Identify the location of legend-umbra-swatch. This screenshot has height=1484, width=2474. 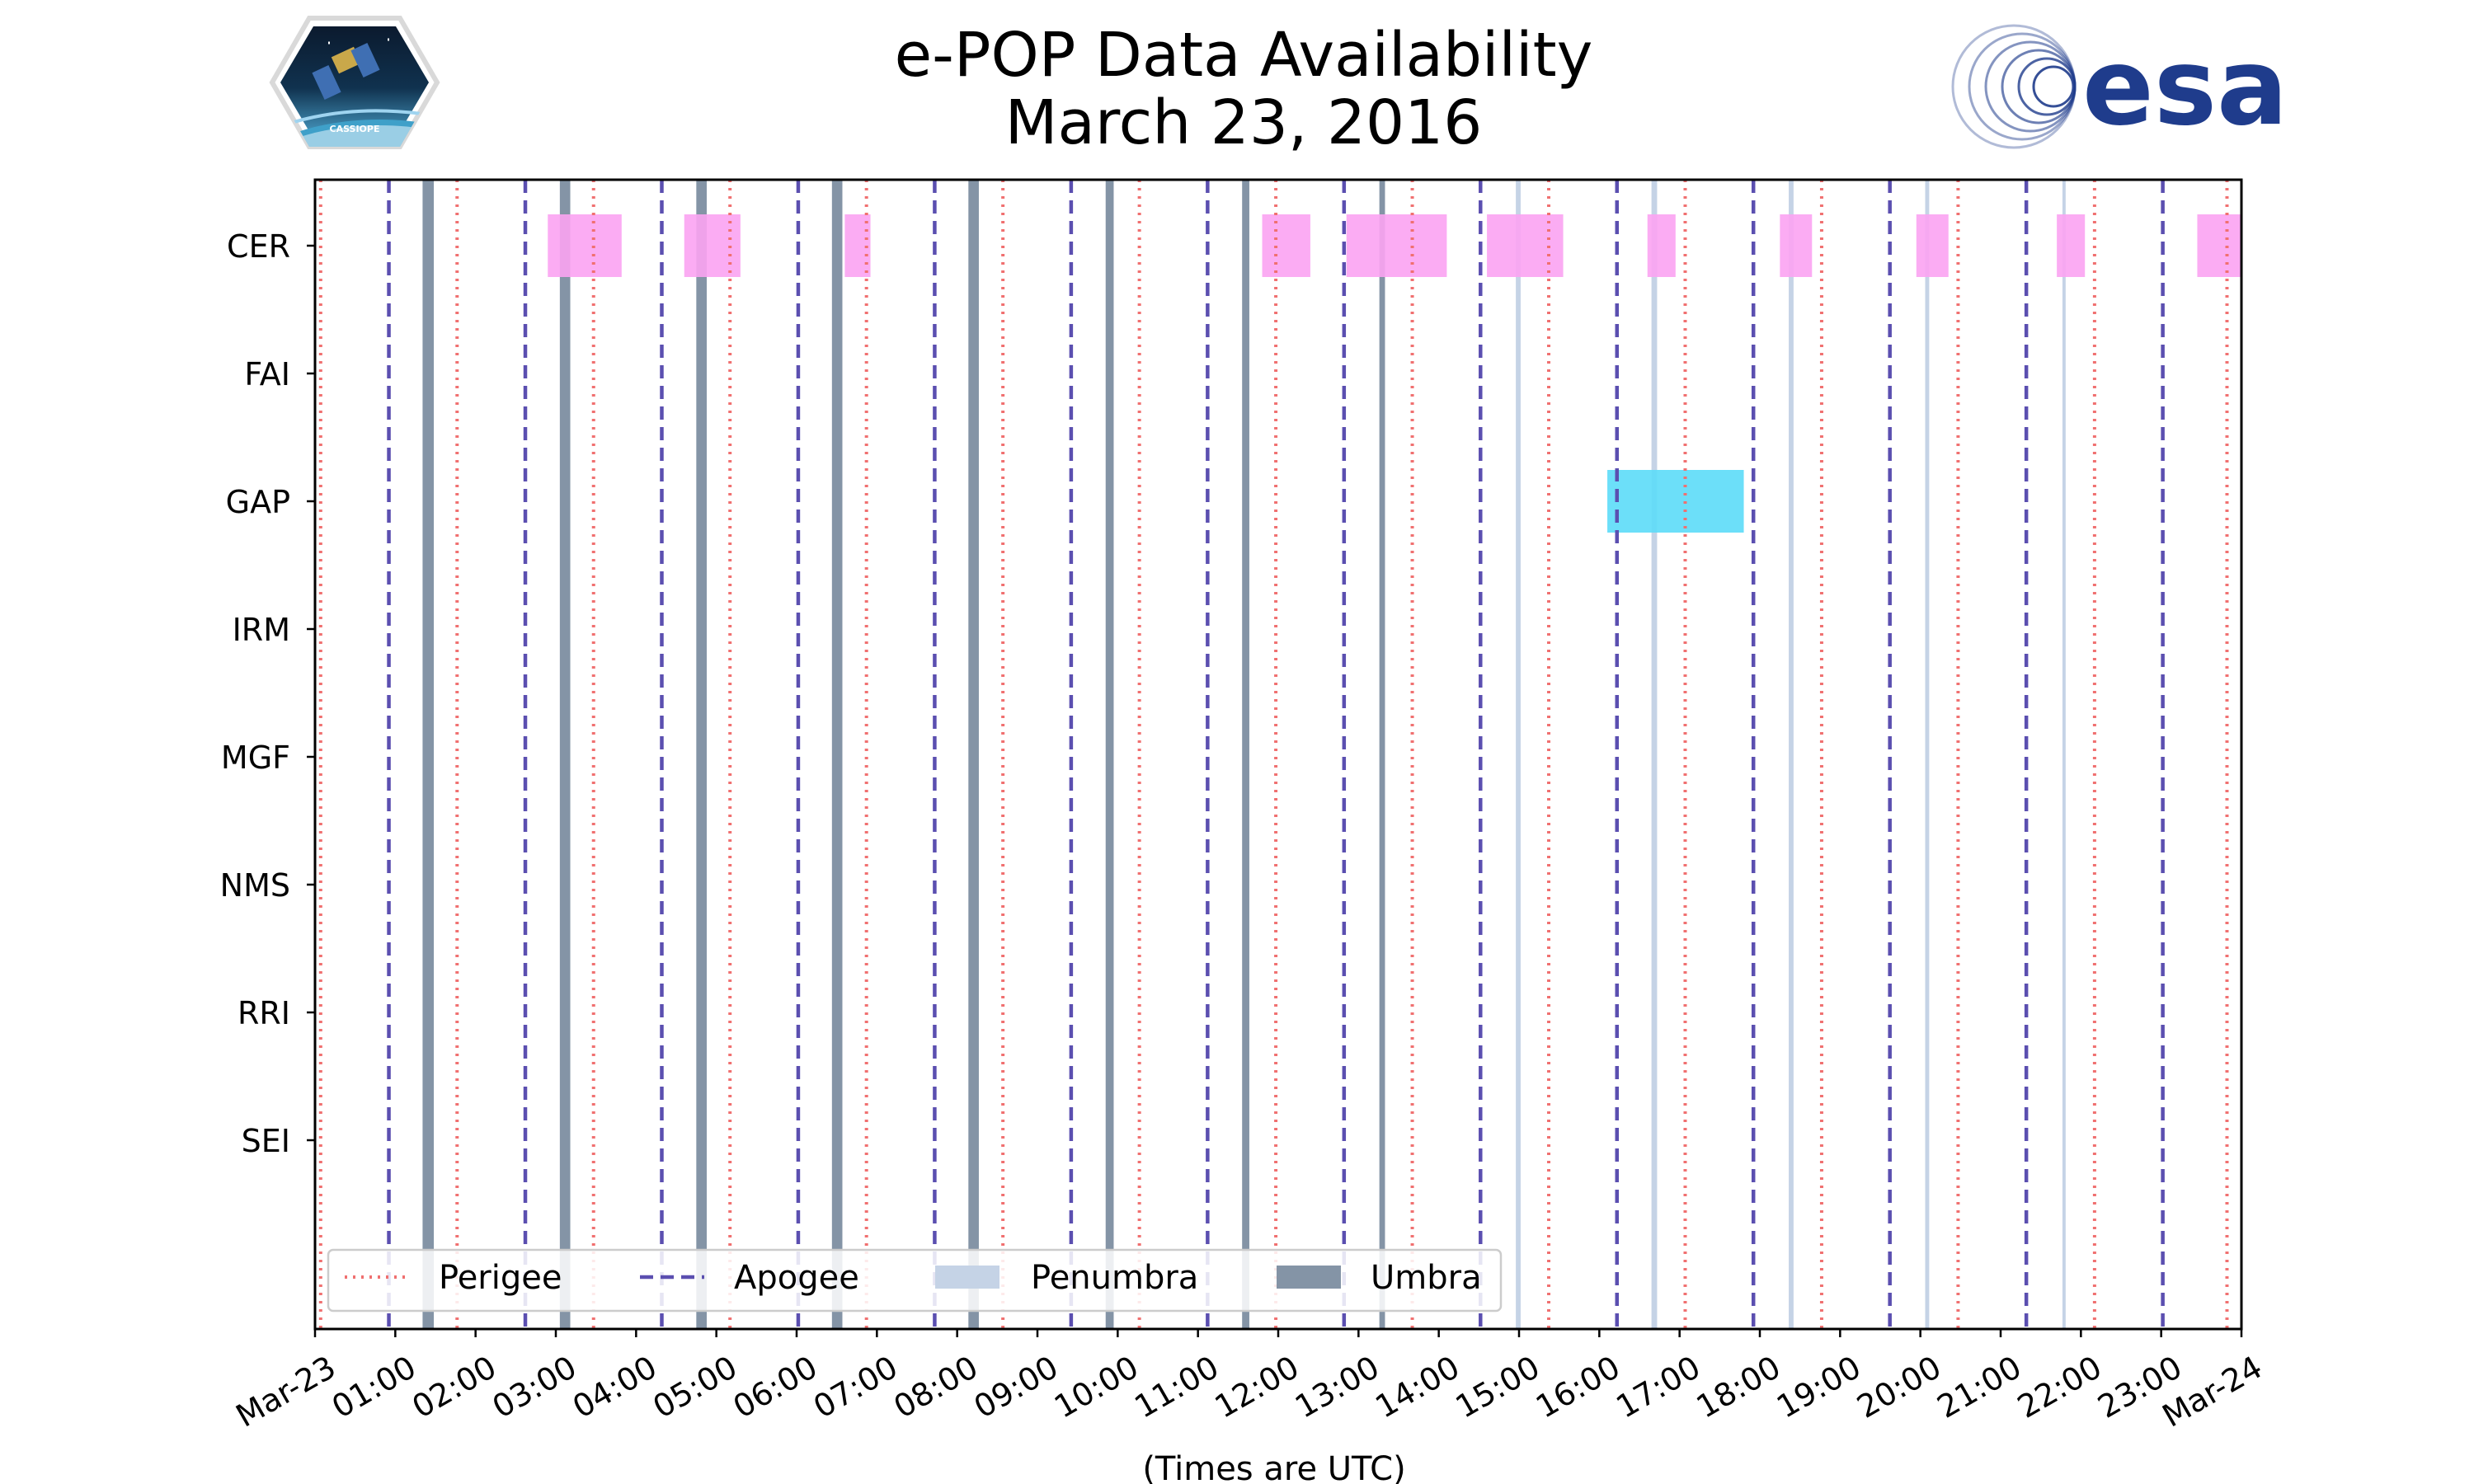
(1309, 1277).